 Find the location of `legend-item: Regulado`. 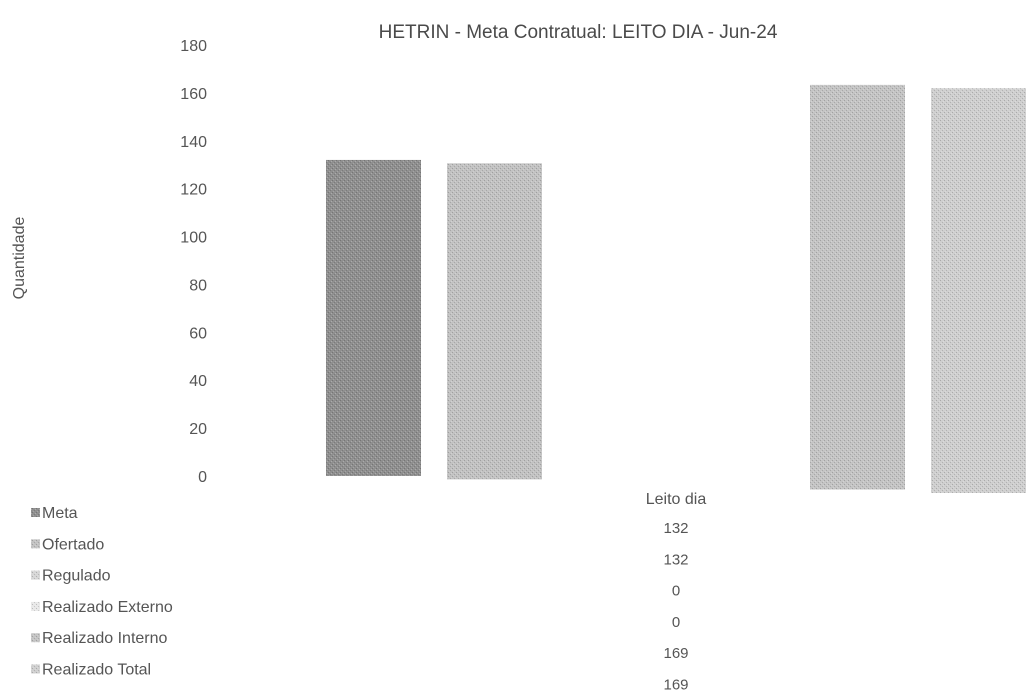

legend-item: Regulado is located at coordinates (71, 576).